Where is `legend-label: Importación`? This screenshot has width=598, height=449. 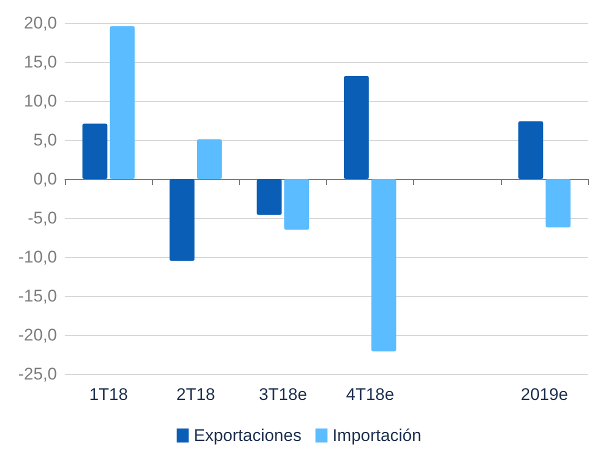 legend-label: Importación is located at coordinates (377, 435).